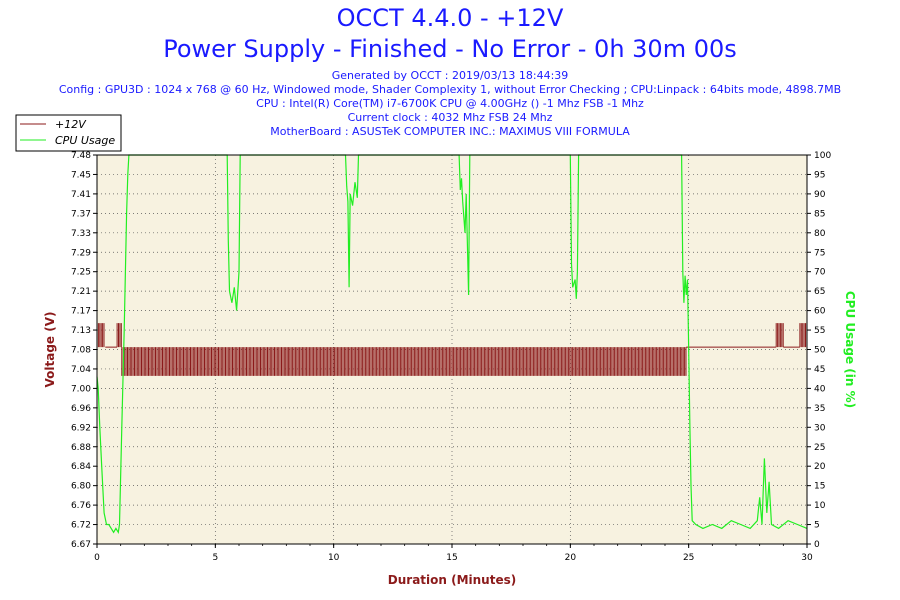  What do you see at coordinates (81, 175) in the screenshot?
I see `y-tick-label-left: 7.45` at bounding box center [81, 175].